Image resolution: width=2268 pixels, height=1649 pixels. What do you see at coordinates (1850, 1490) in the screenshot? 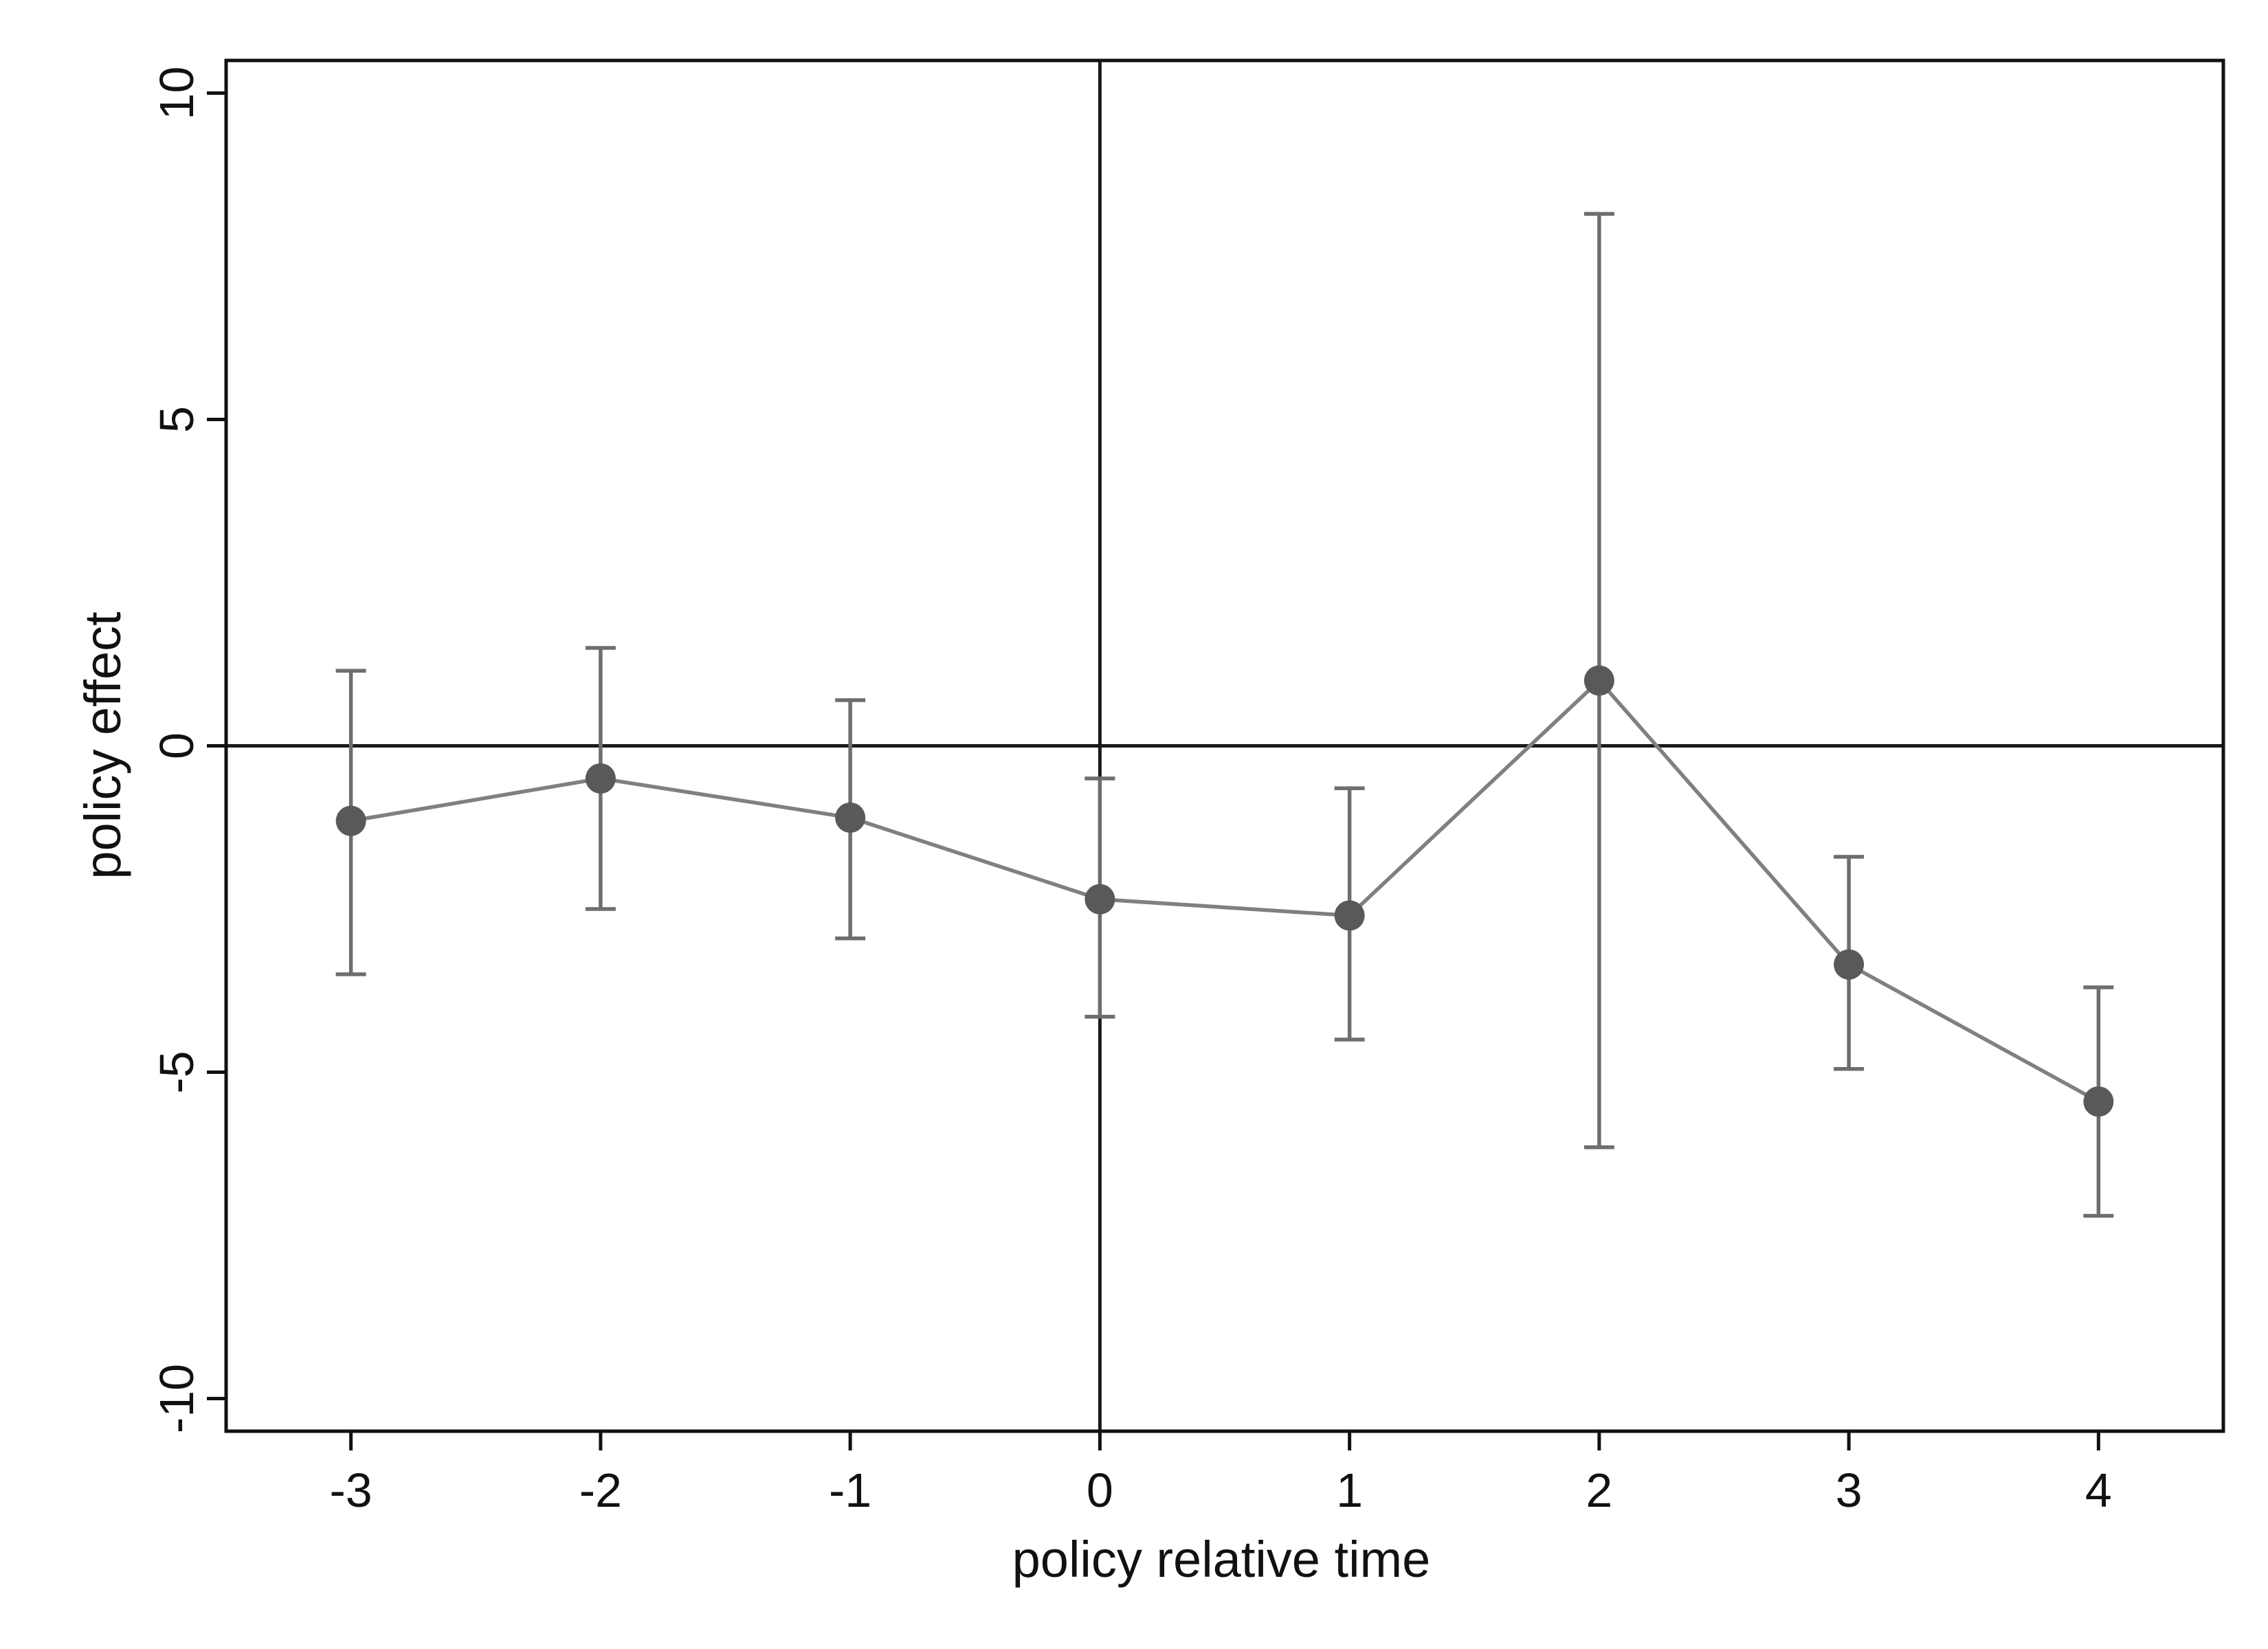
I see `x-tick-label: 3` at bounding box center [1850, 1490].